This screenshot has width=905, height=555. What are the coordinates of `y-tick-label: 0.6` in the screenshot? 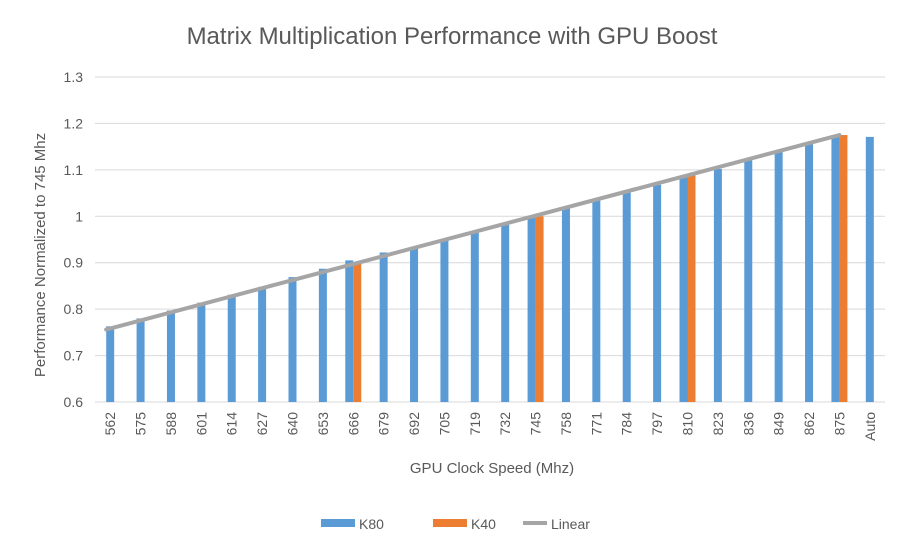 It's located at (74, 402).